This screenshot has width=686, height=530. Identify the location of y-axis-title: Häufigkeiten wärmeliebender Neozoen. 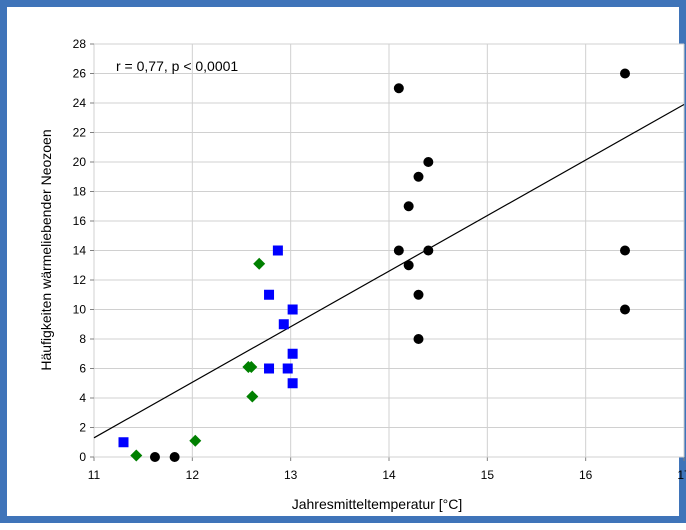
(46, 249).